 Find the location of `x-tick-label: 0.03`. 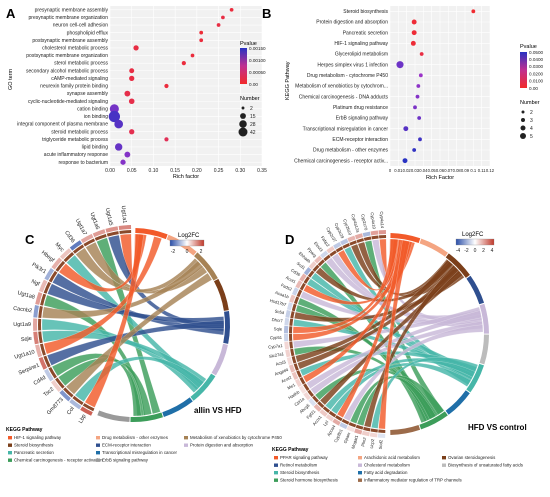

x-tick-label: 0.03 is located at coordinates (415, 170).